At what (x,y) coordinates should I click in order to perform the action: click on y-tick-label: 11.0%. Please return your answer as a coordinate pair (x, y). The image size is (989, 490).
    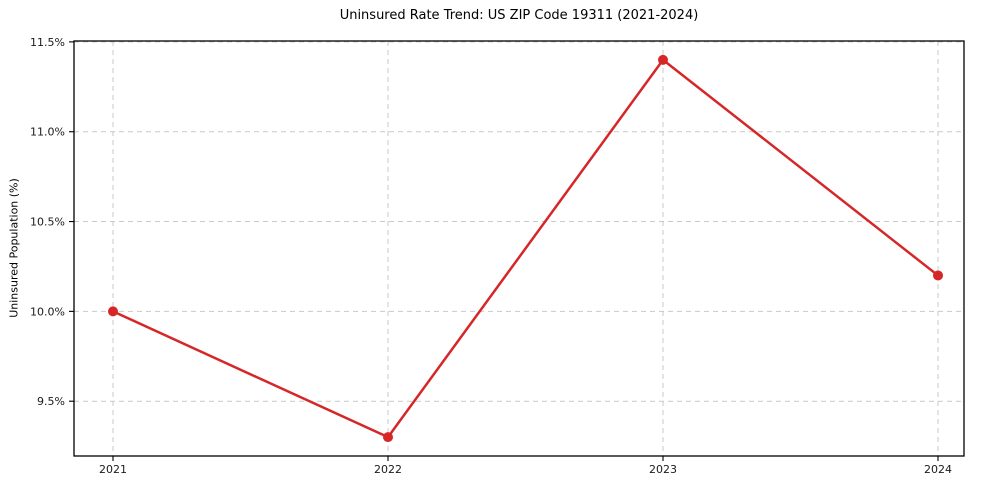
    Looking at the image, I should click on (47, 132).